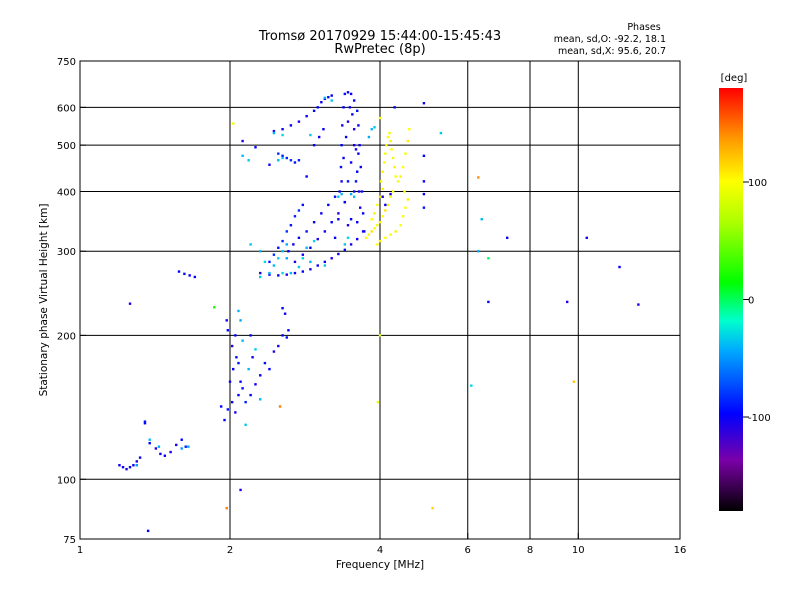  What do you see at coordinates (530, 550) in the screenshot?
I see `x-tick-label: 8` at bounding box center [530, 550].